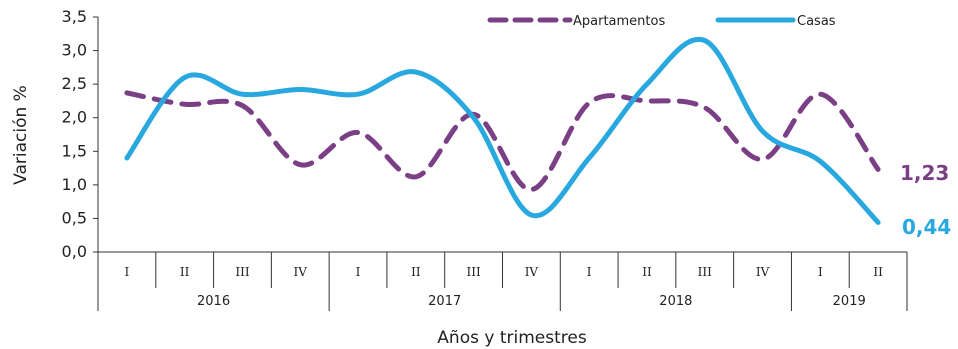  What do you see at coordinates (74, 16) in the screenshot?
I see `y-tick-label: 3,5` at bounding box center [74, 16].